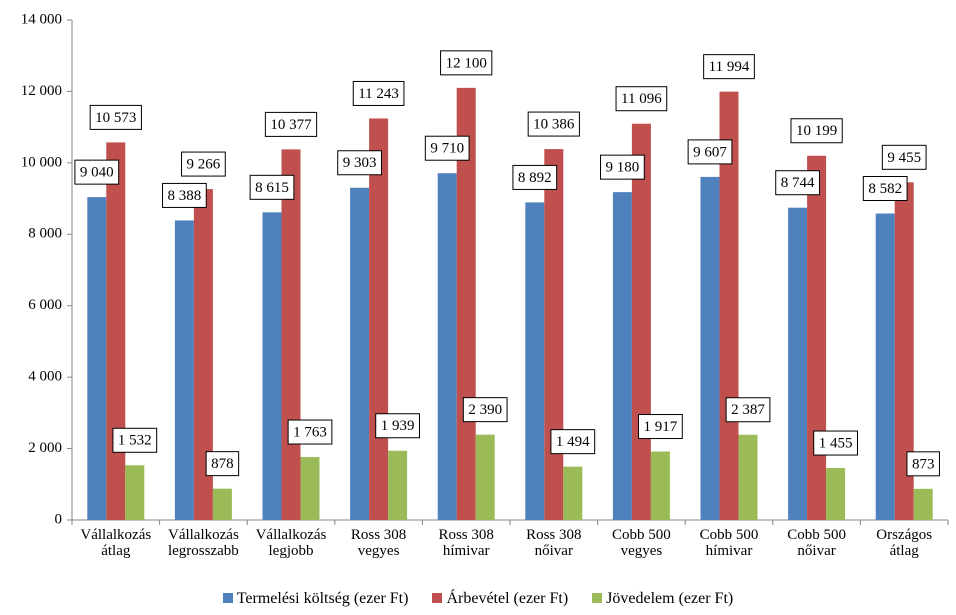  I want to click on value-label: 1 532, so click(135, 440).